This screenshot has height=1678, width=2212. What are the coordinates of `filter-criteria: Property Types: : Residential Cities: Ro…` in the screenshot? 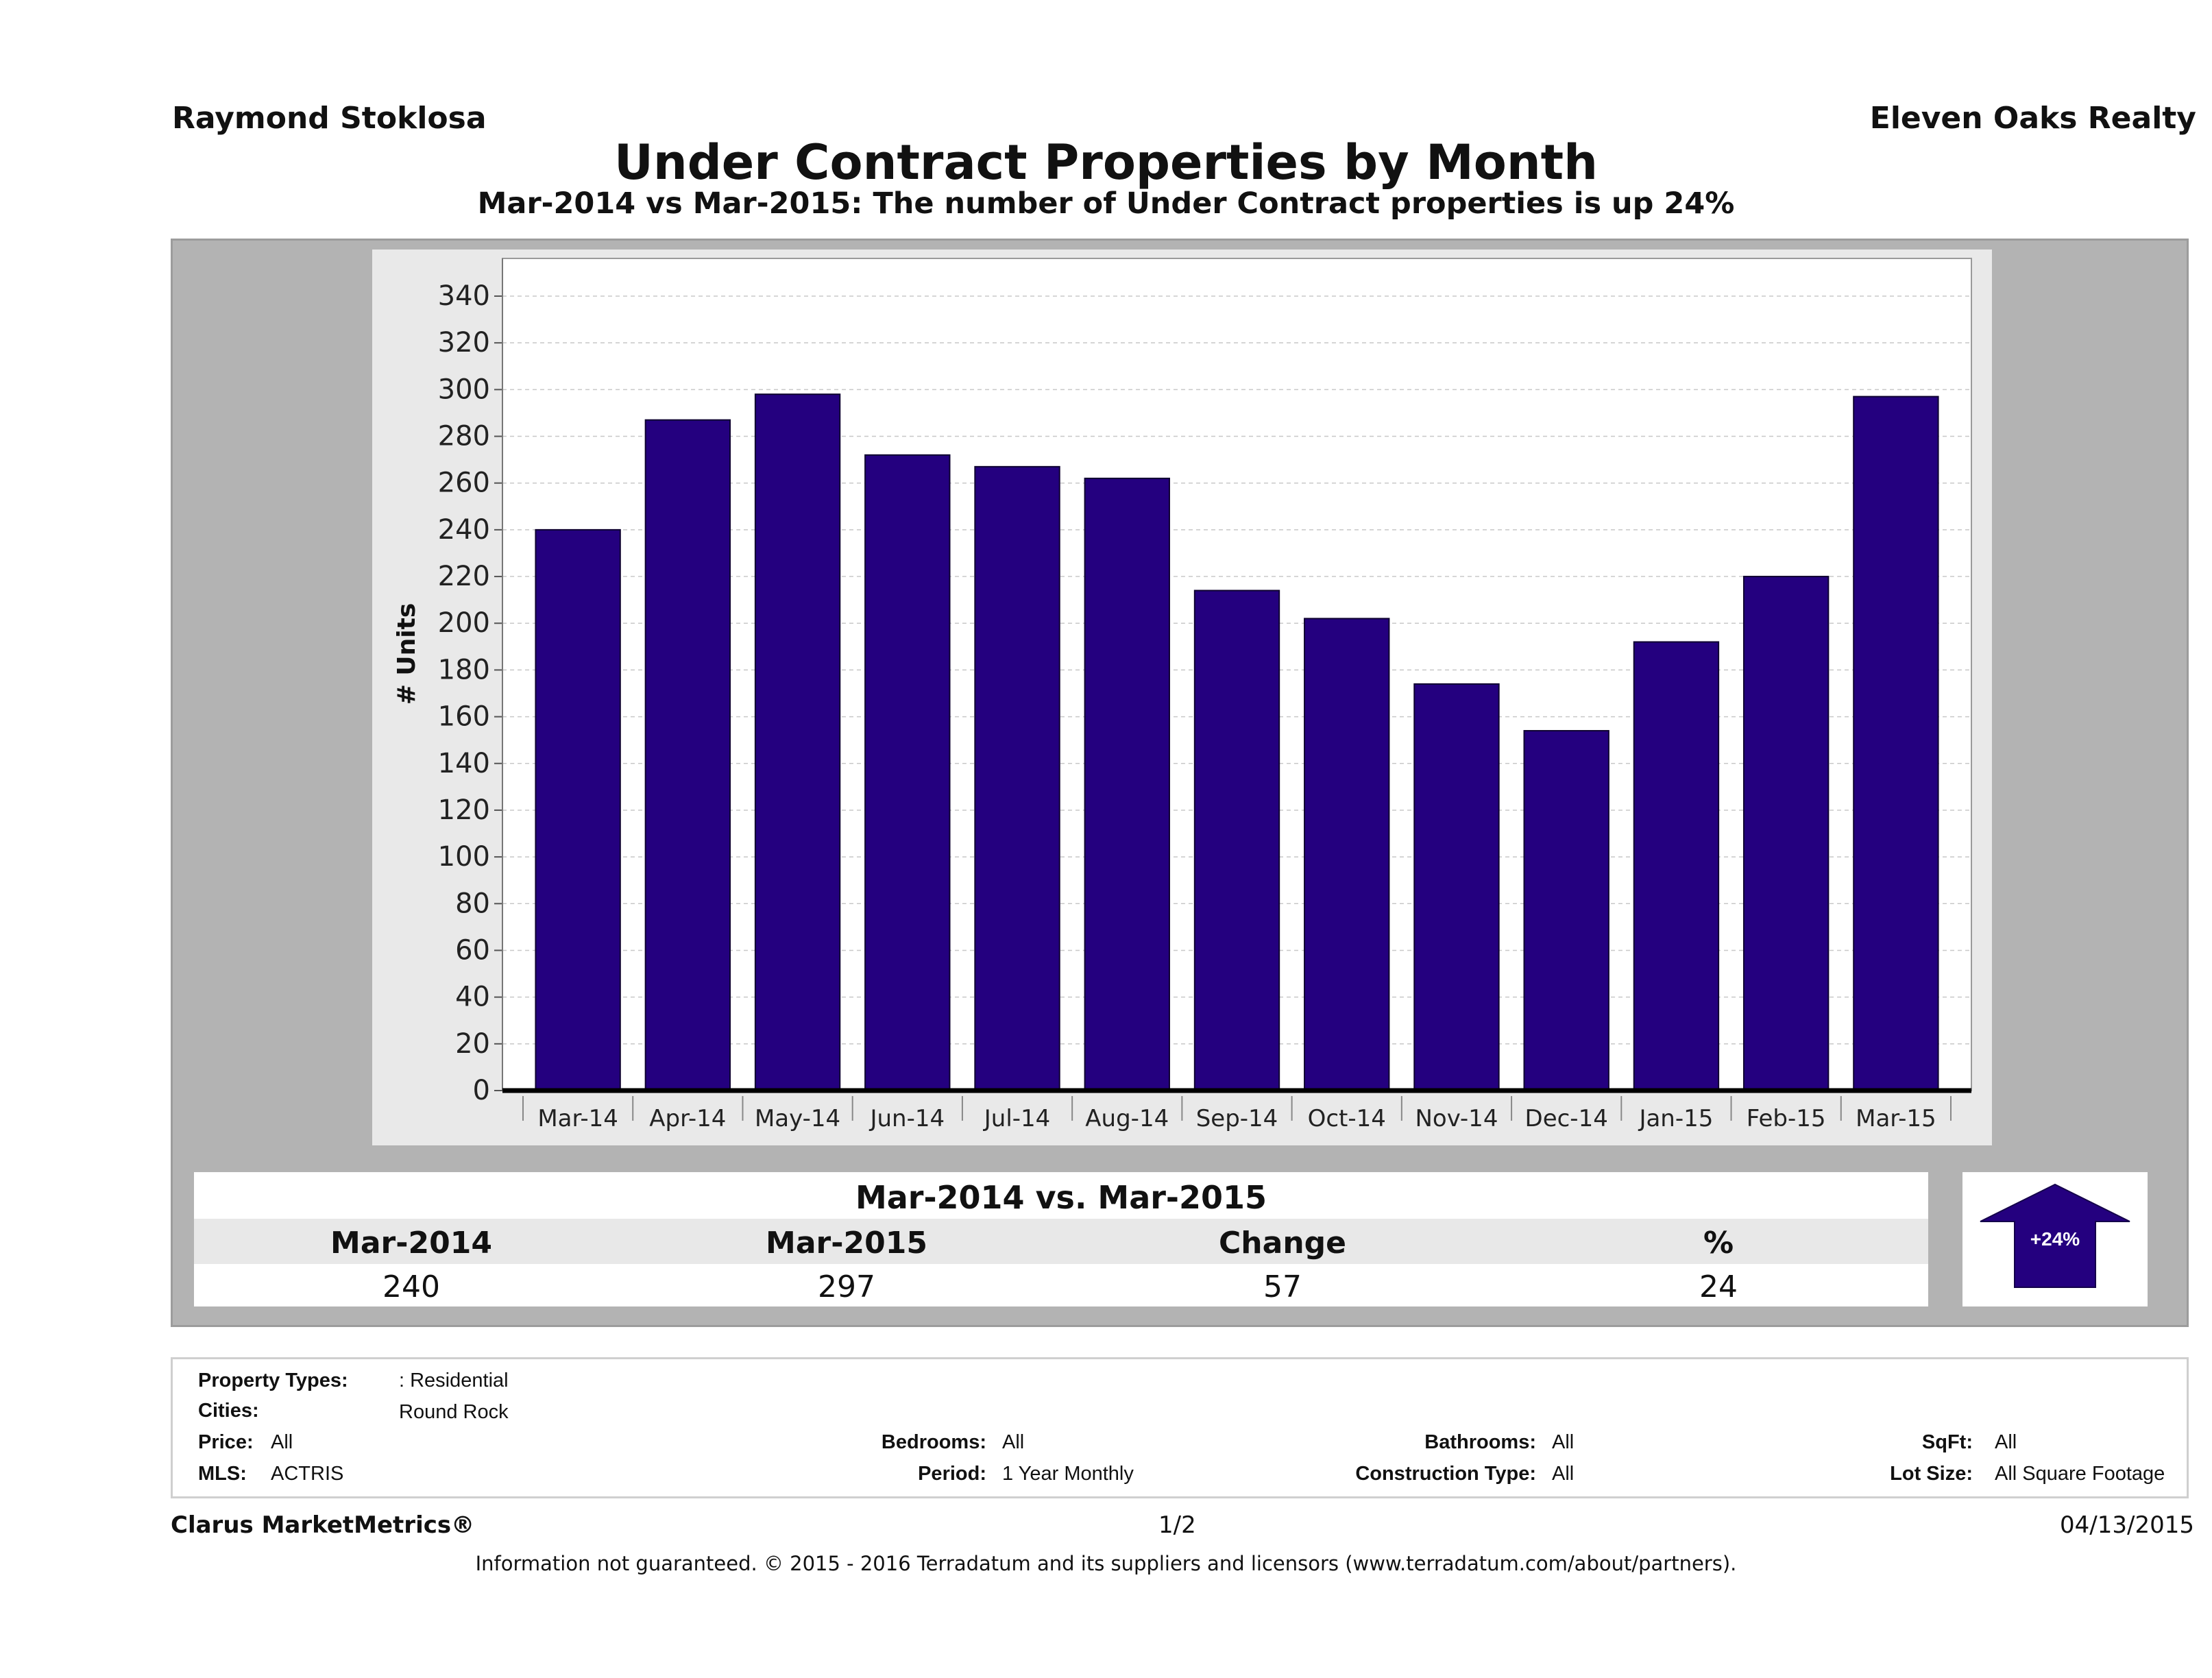 It's located at (1180, 1427).